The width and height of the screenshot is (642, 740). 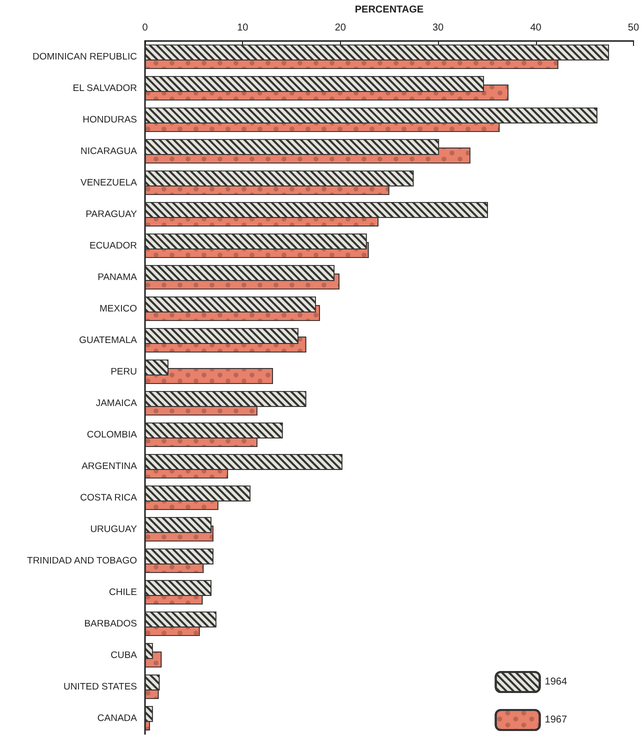 I want to click on y-tick-label: JAMAICA, so click(x=117, y=403).